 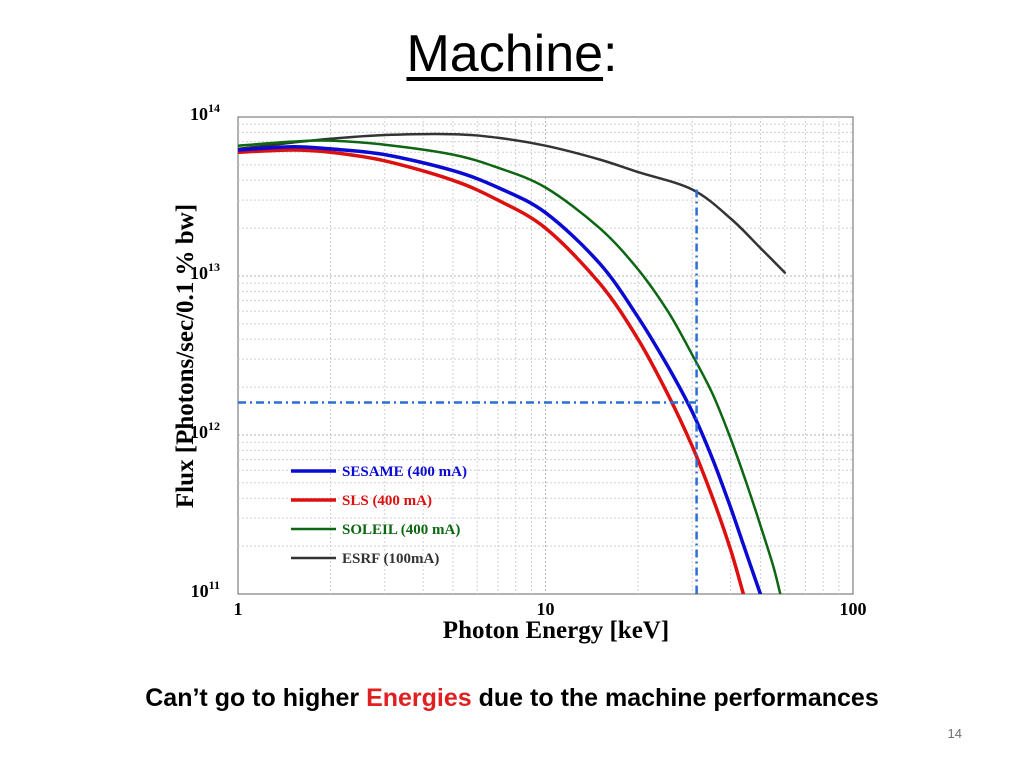 What do you see at coordinates (214, 267) in the screenshot?
I see `y-tick-exponent: 13` at bounding box center [214, 267].